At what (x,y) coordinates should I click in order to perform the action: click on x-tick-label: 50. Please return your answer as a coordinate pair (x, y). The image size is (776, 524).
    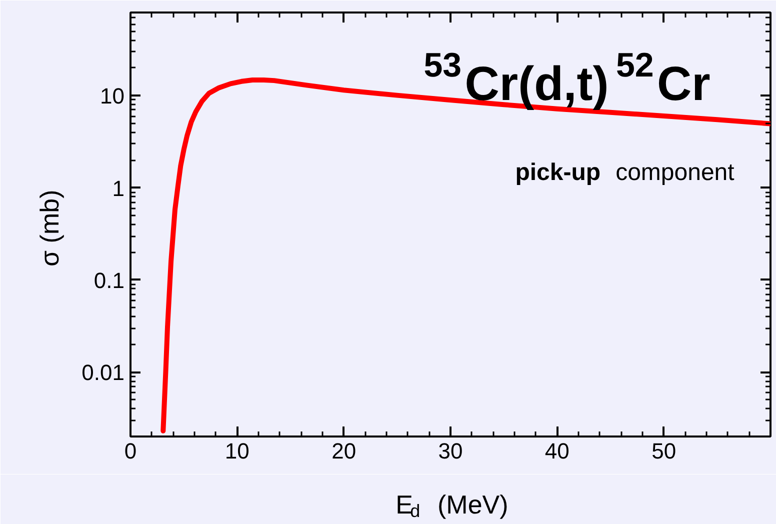
    Looking at the image, I should click on (664, 451).